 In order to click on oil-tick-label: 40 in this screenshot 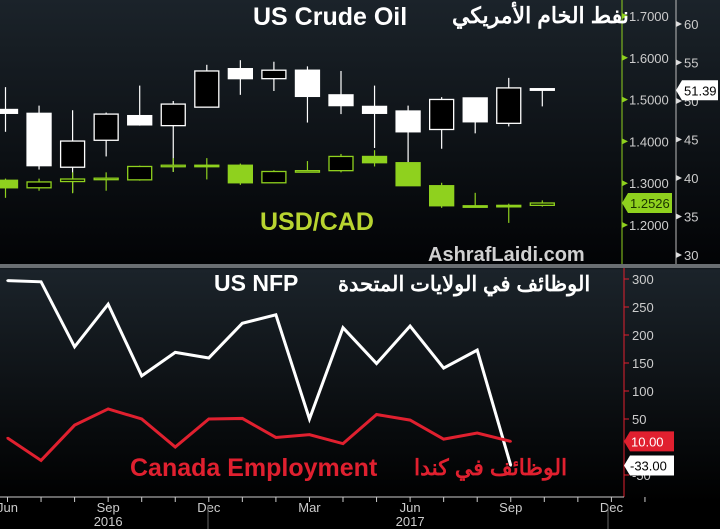, I will do `click(691, 178)`.